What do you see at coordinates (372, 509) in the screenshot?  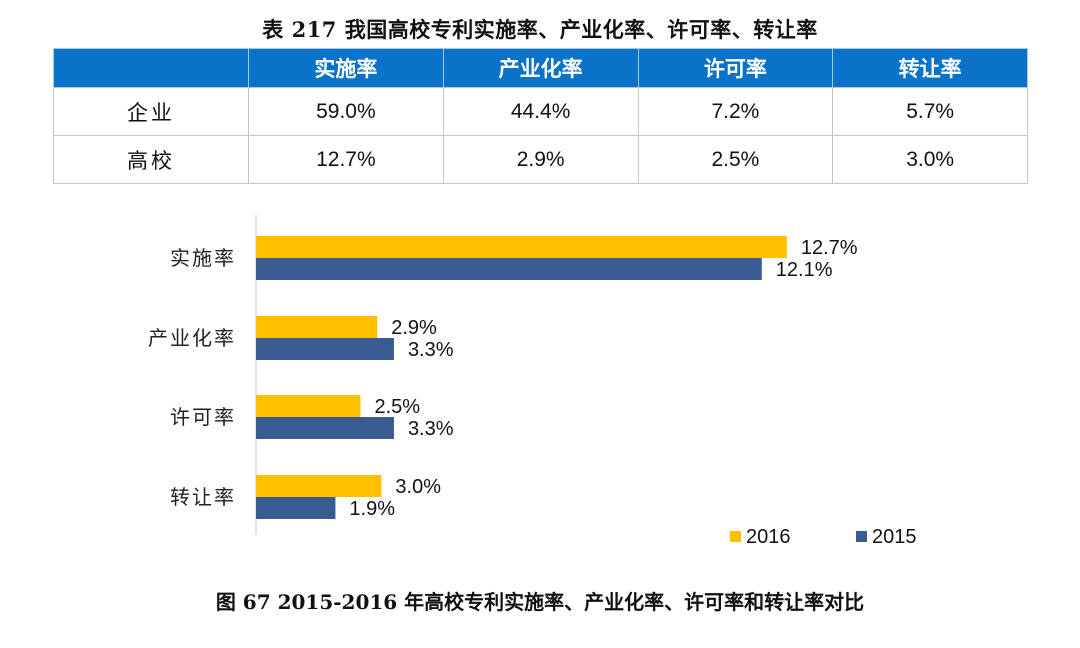 I see `data-label: 1.9%` at bounding box center [372, 509].